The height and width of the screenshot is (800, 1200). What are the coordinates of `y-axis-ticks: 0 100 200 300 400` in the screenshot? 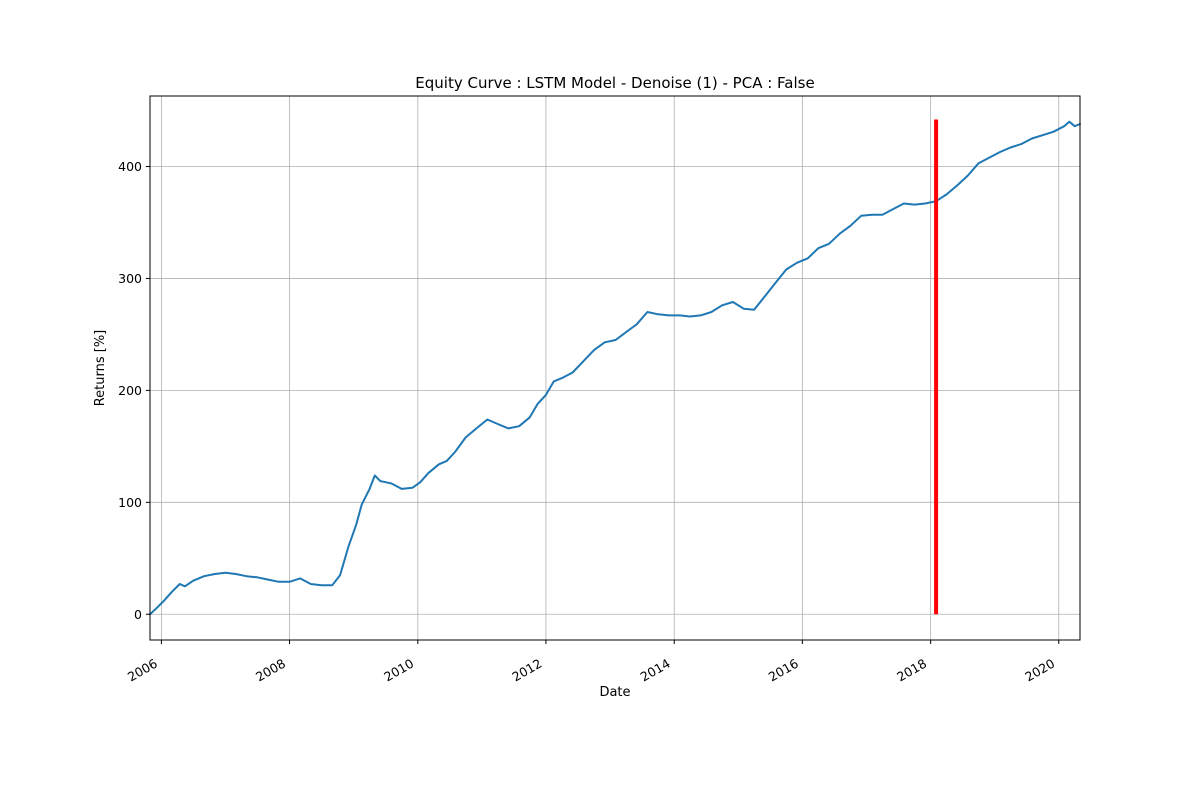 It's located at (134, 390).